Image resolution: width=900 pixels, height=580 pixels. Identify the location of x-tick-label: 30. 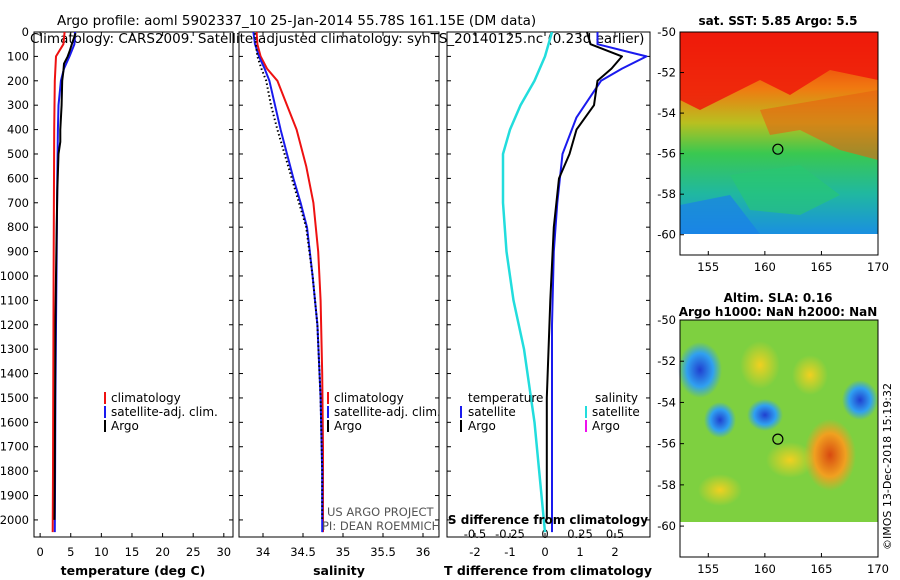
(223, 552).